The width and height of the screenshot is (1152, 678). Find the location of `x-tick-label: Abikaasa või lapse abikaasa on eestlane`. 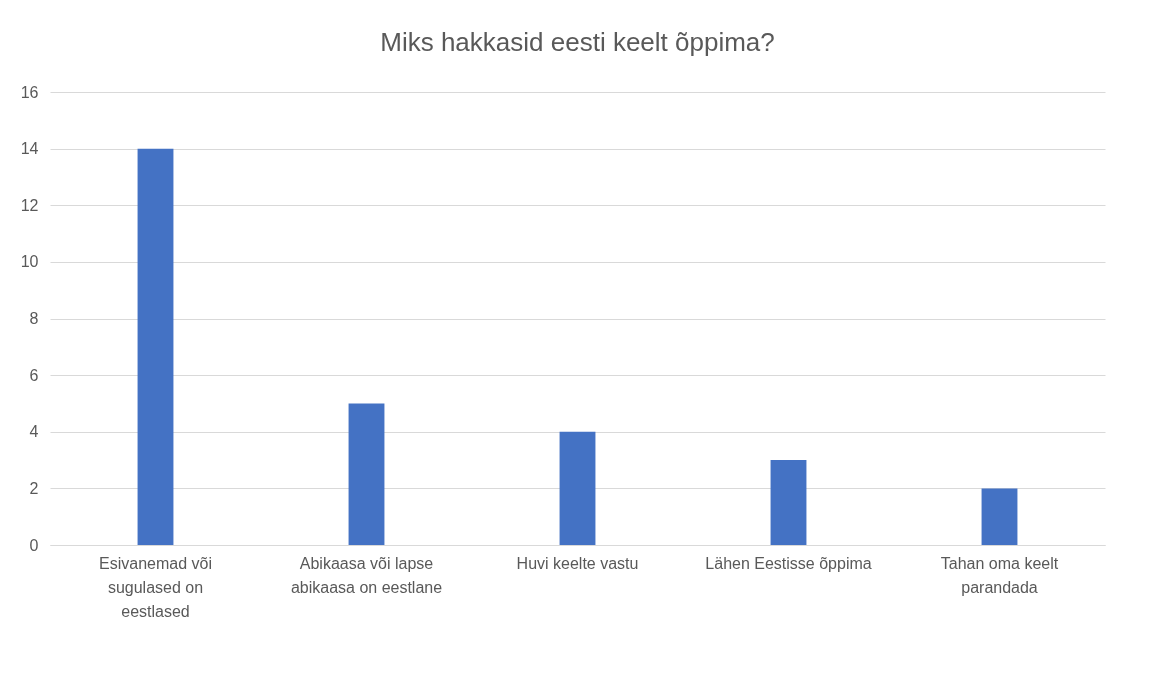

x-tick-label: Abikaasa või lapse abikaasa on eestlane is located at coordinates (366, 575).